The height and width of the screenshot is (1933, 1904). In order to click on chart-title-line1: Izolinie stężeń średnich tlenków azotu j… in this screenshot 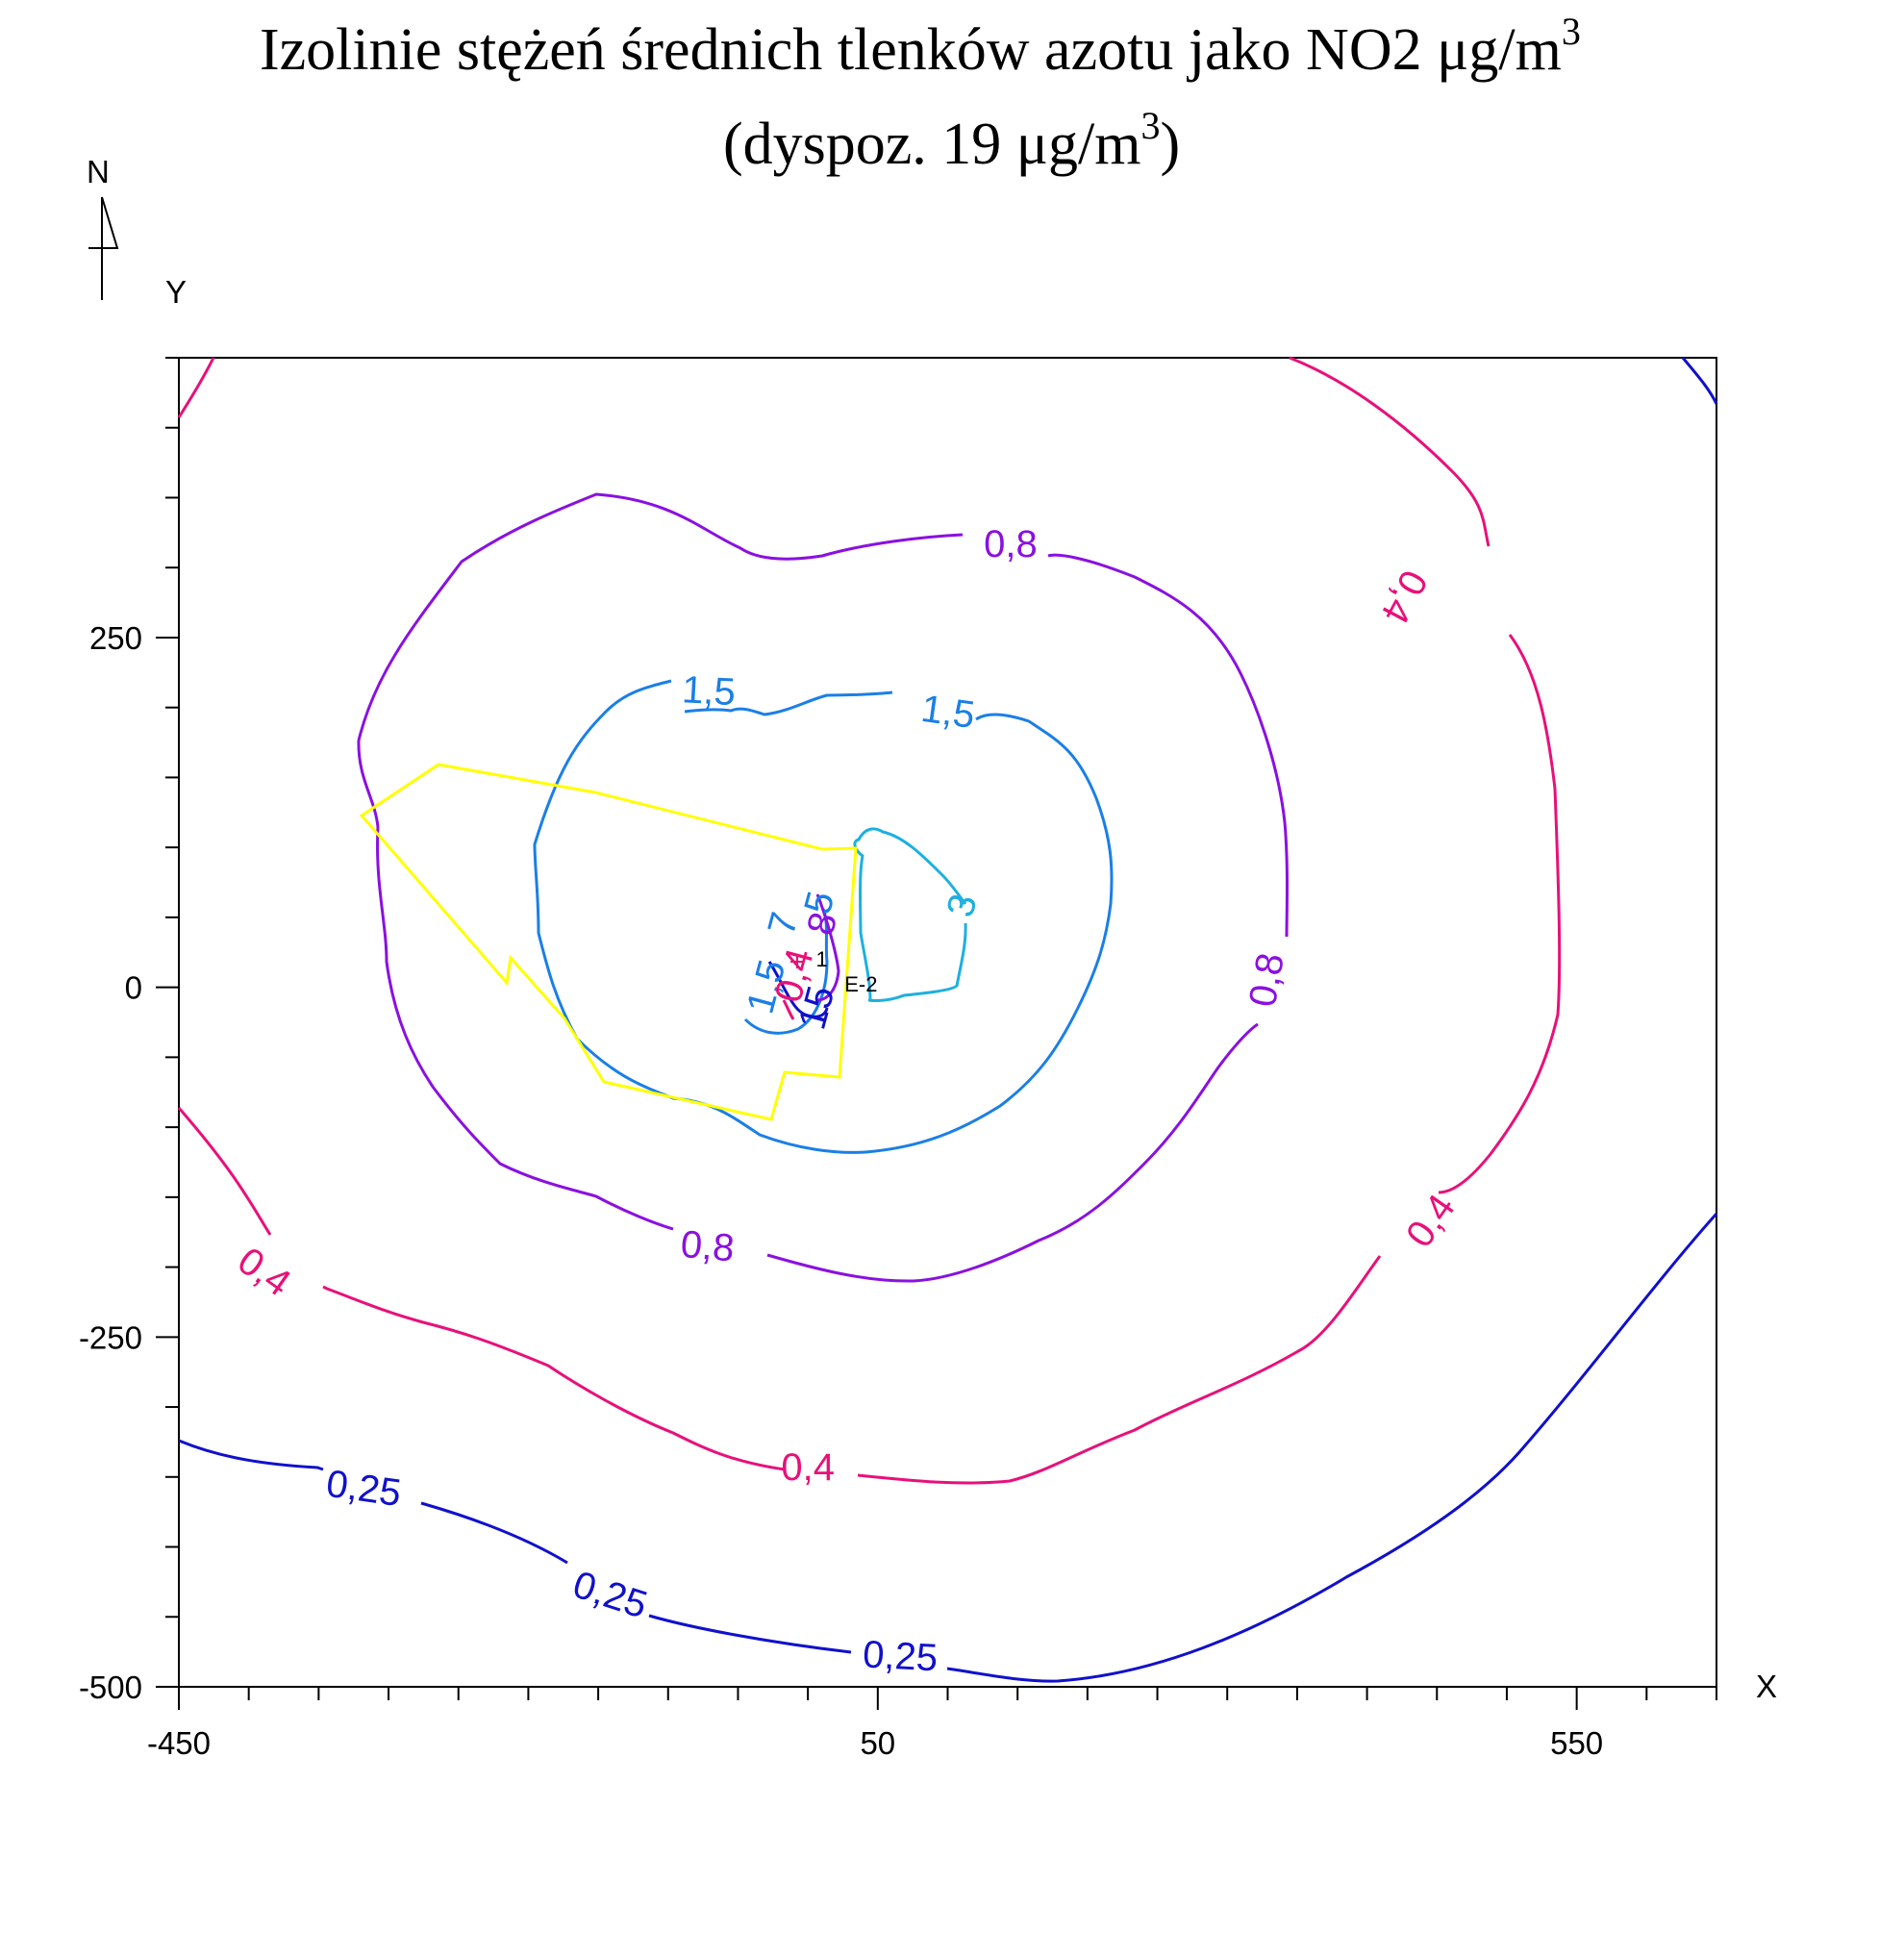, I will do `click(921, 46)`.